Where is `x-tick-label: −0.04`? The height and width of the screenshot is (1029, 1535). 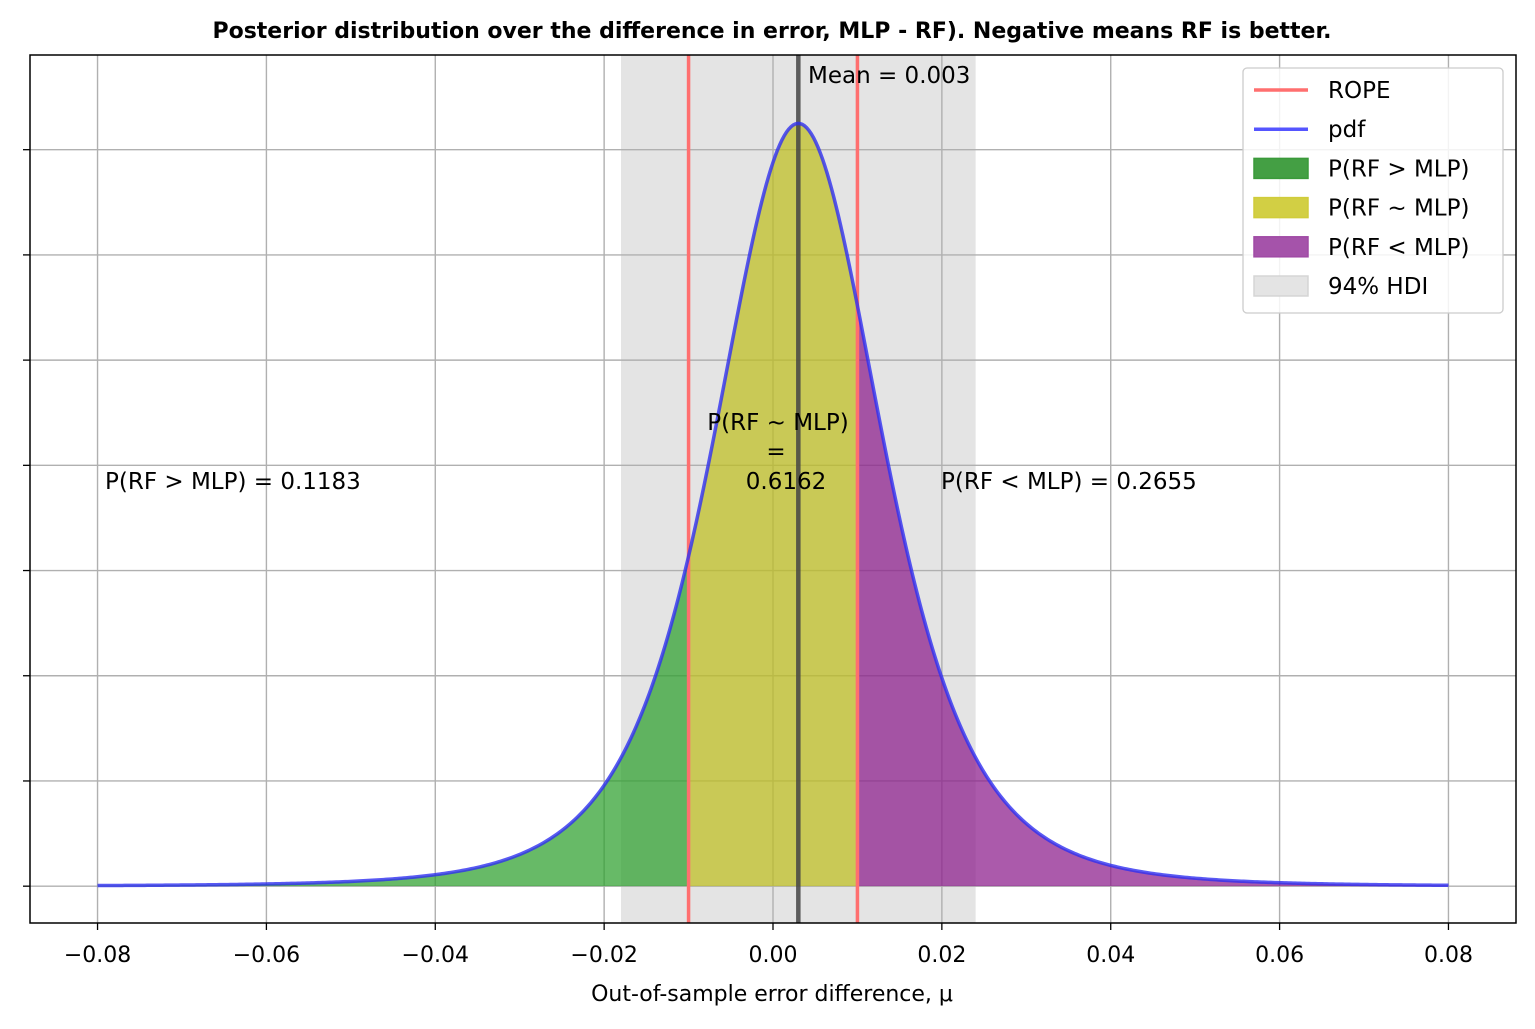 x-tick-label: −0.04 is located at coordinates (435, 955).